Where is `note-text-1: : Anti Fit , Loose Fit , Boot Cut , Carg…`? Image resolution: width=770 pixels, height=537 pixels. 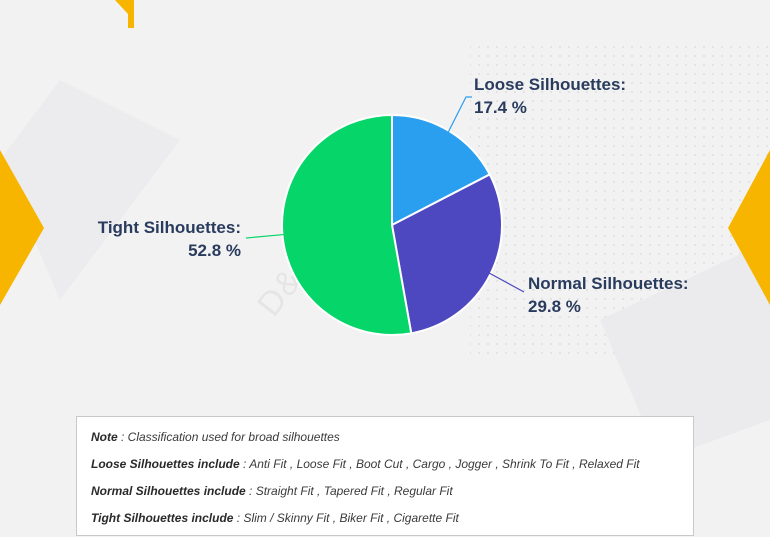
note-text-1: : Anti Fit , Loose Fit , Boot Cut , Carg… is located at coordinates (439, 464).